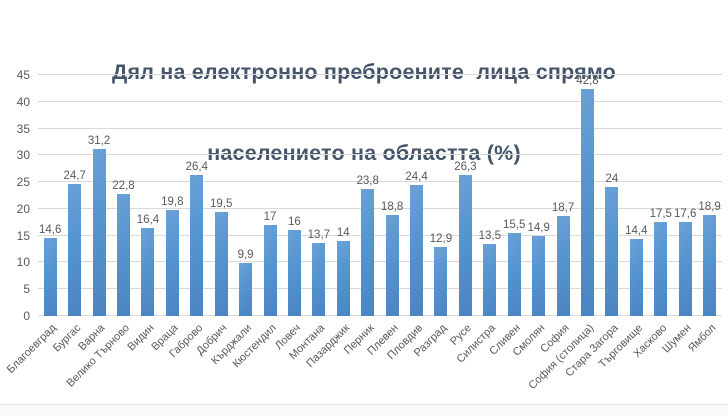 The width and height of the screenshot is (728, 416). What do you see at coordinates (465, 167) in the screenshot?
I see `bar-value-label: 26,3` at bounding box center [465, 167].